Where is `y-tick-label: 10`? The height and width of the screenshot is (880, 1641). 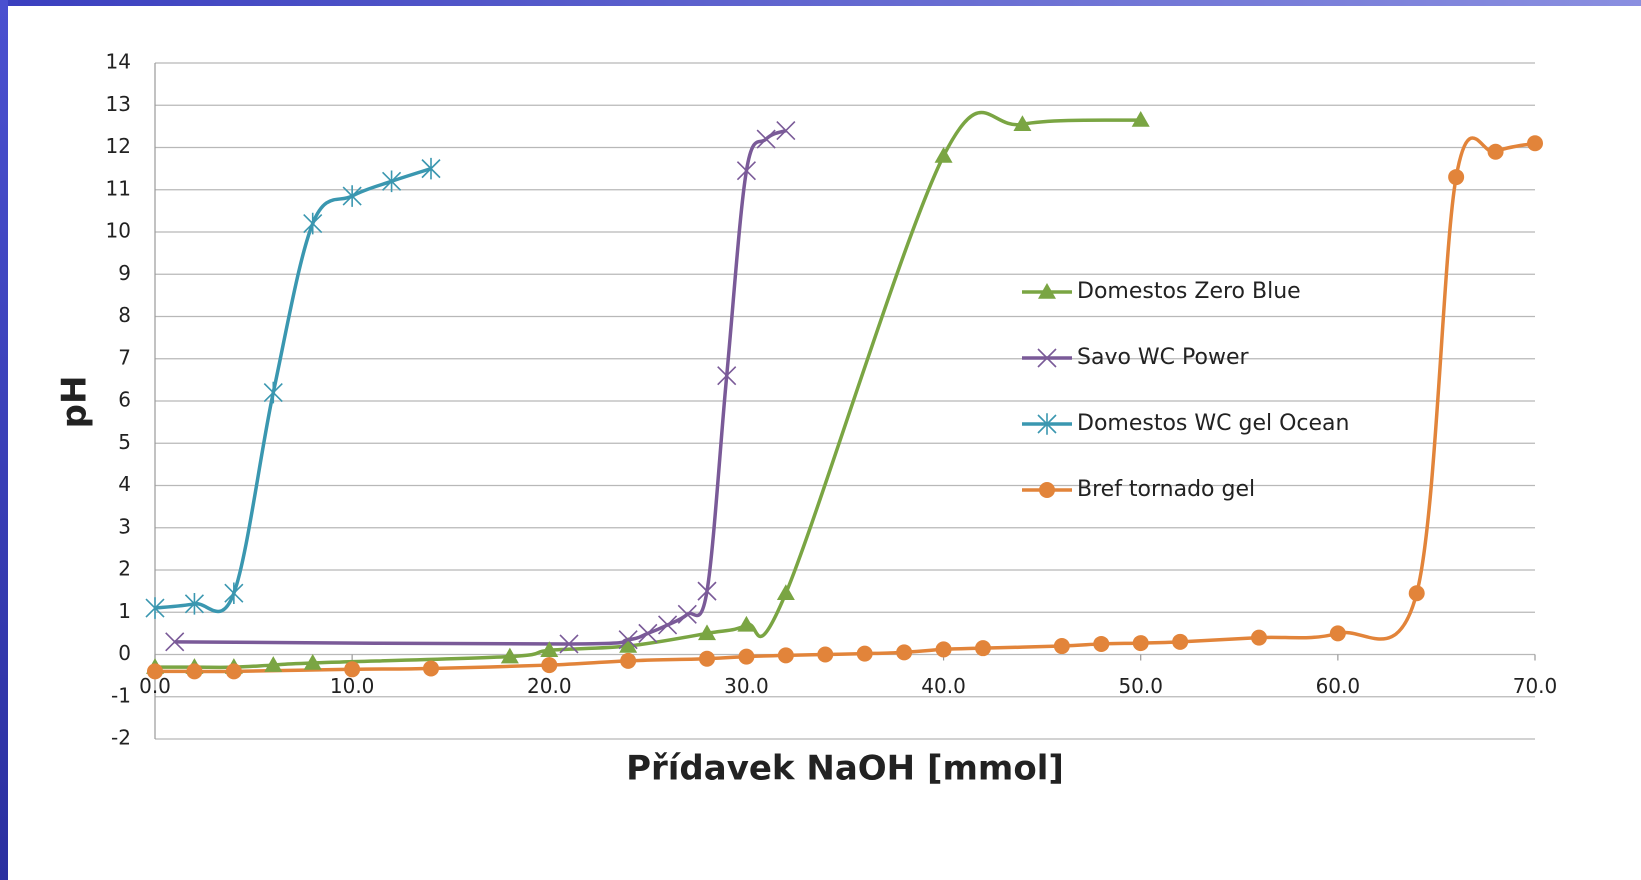
y-tick-label: 10 is located at coordinates (118, 231).